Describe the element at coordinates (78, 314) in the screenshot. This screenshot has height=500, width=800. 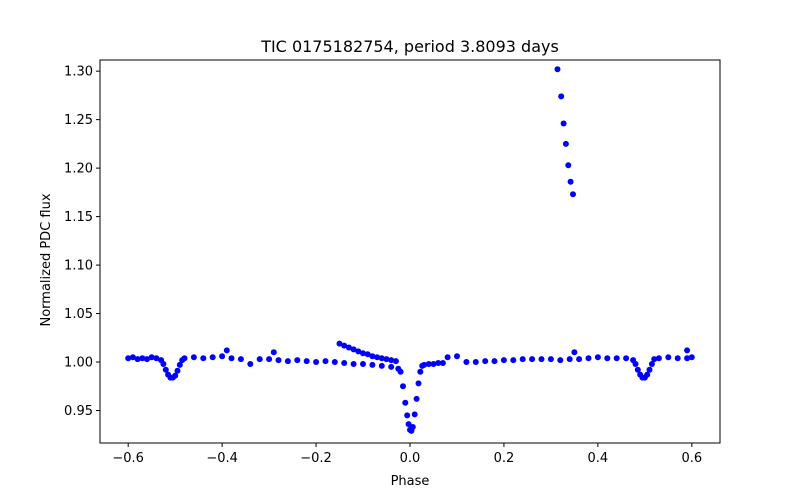
I see `y-tick-label: 1.05` at that location.